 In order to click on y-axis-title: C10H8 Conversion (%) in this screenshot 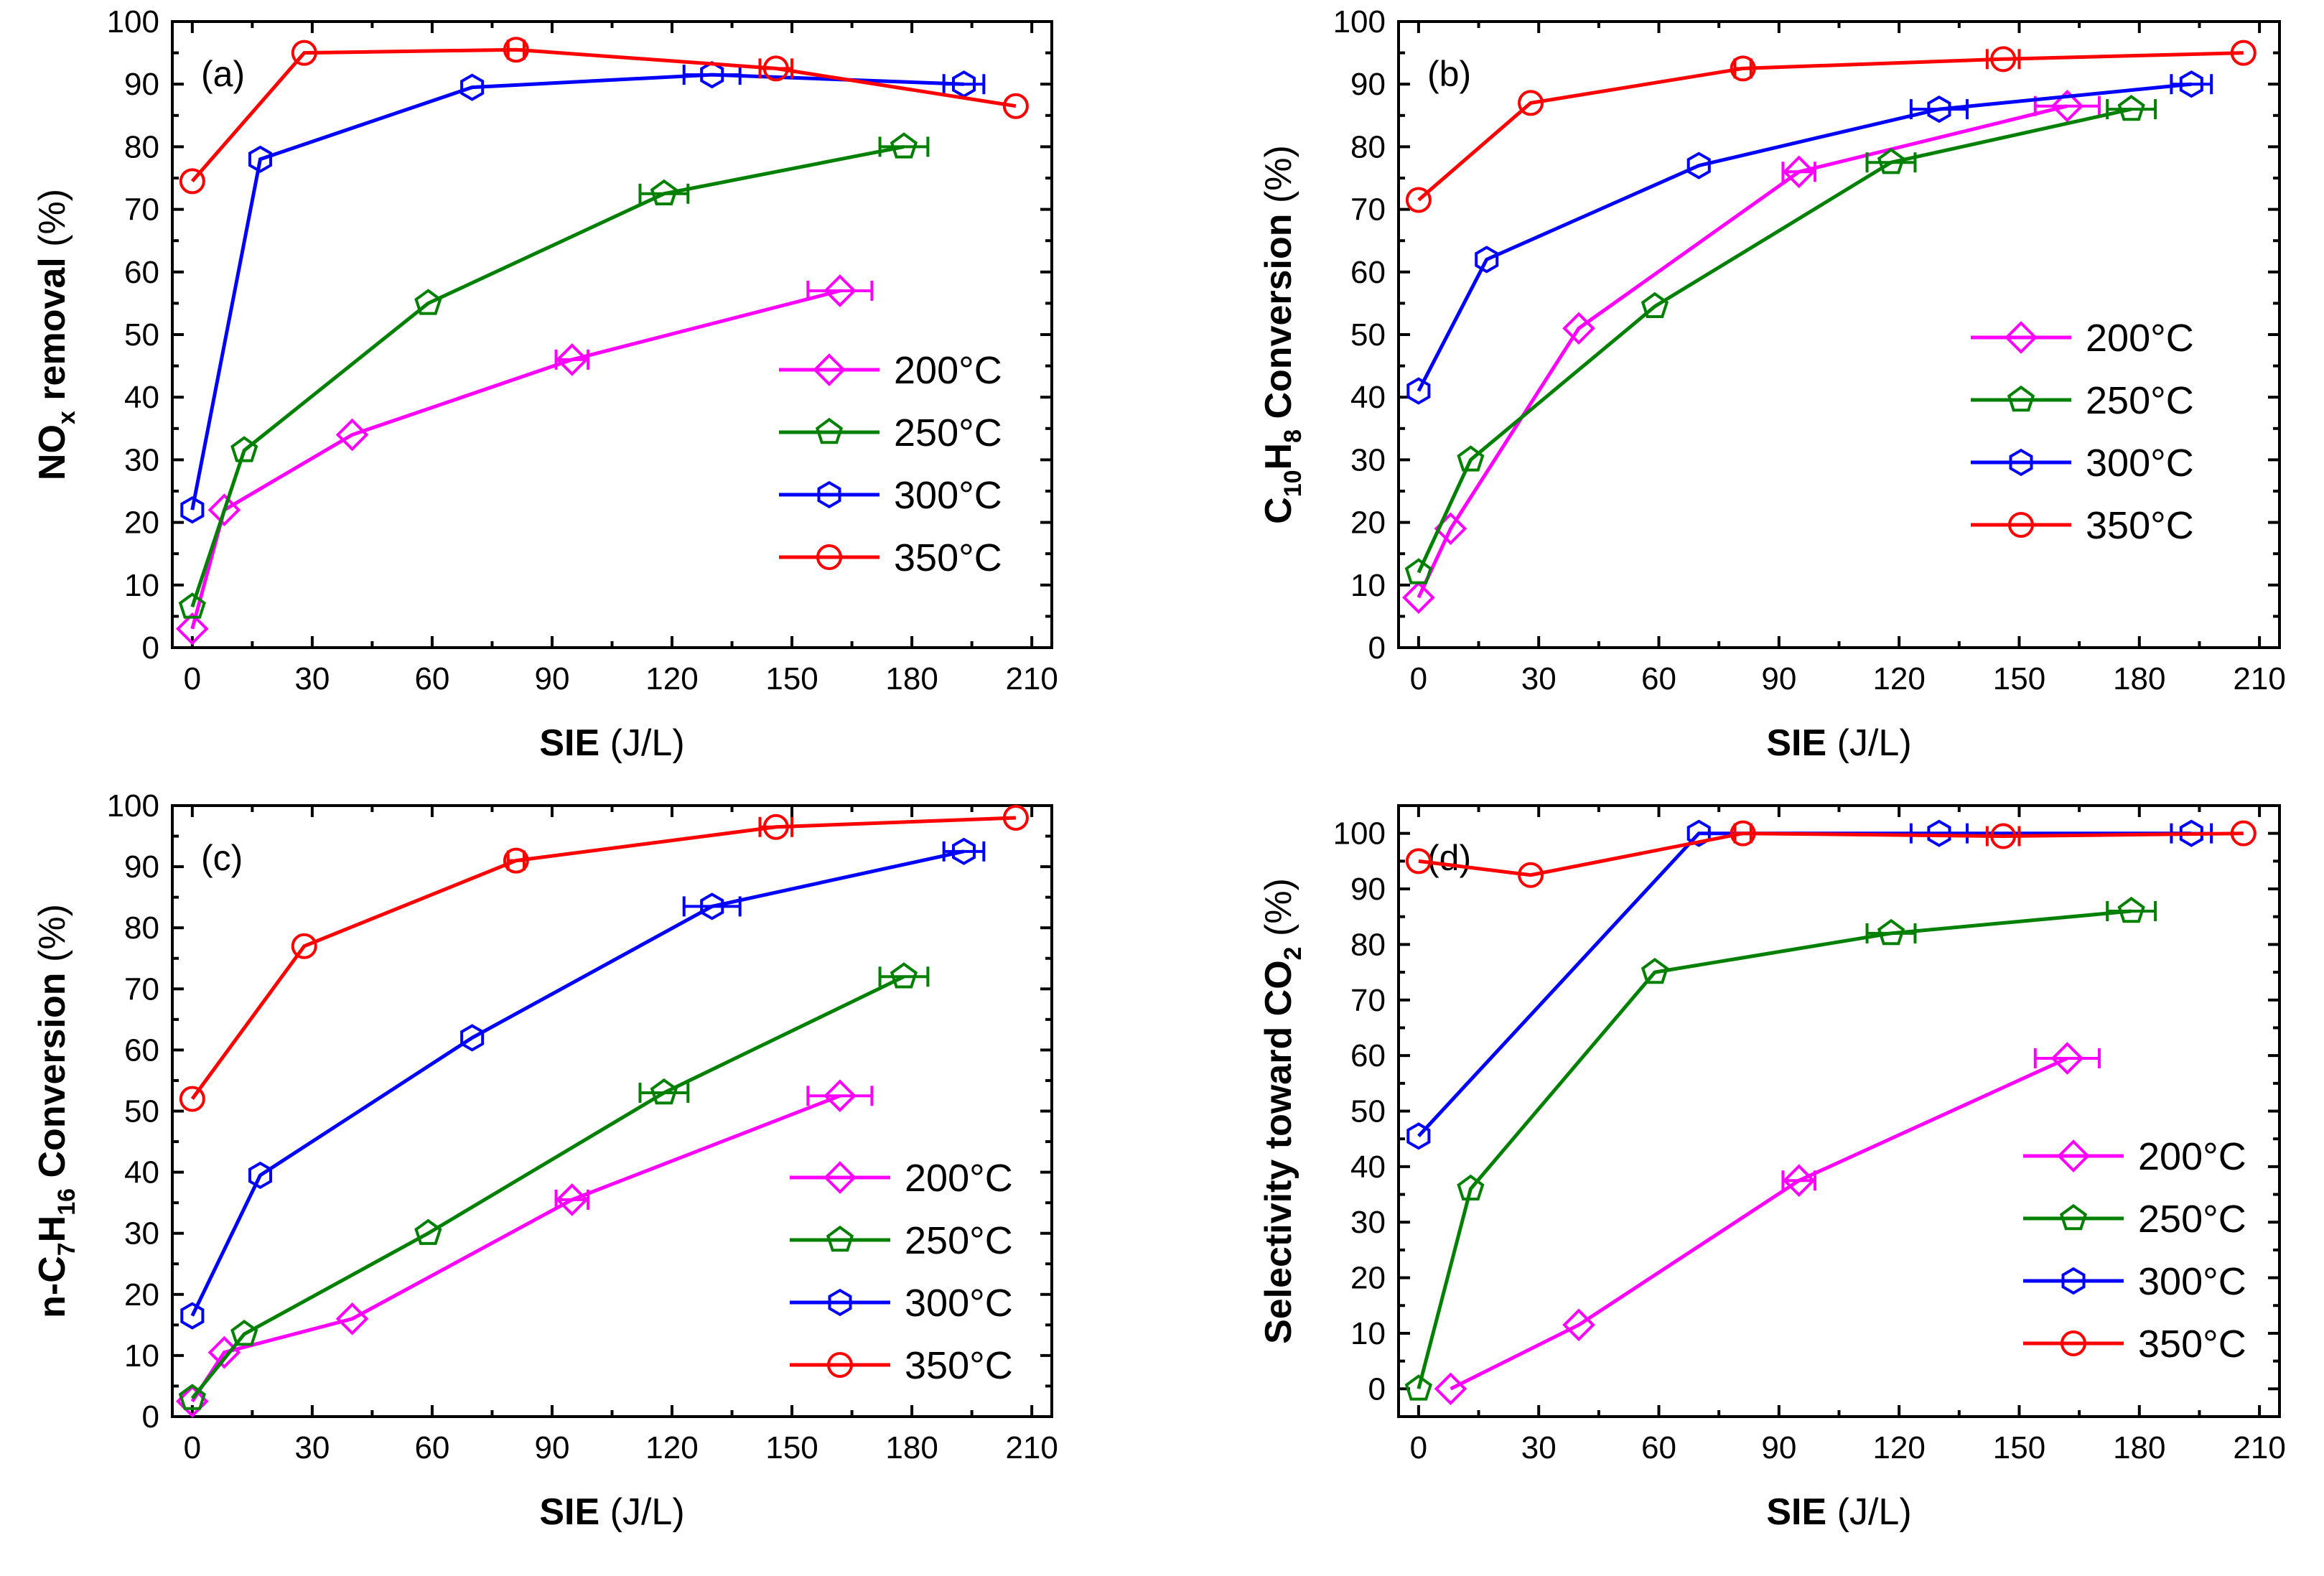, I will do `click(1282, 334)`.